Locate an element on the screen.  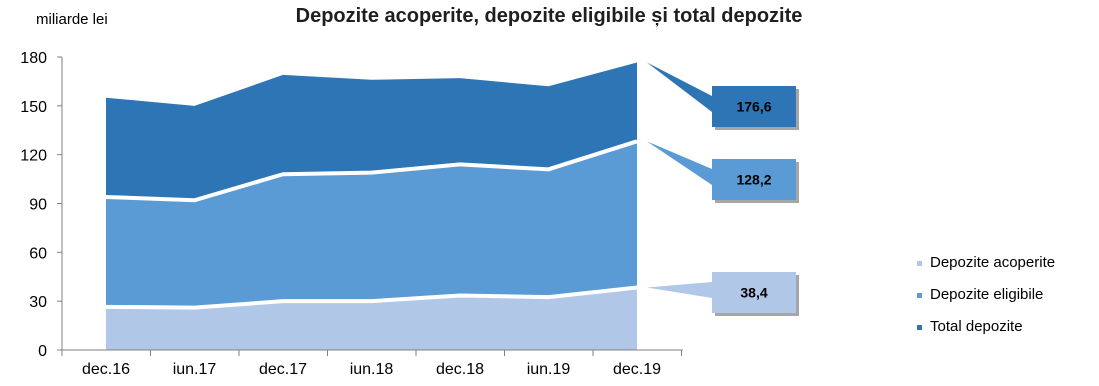
y-tick-label: 180 is located at coordinates (33, 58).